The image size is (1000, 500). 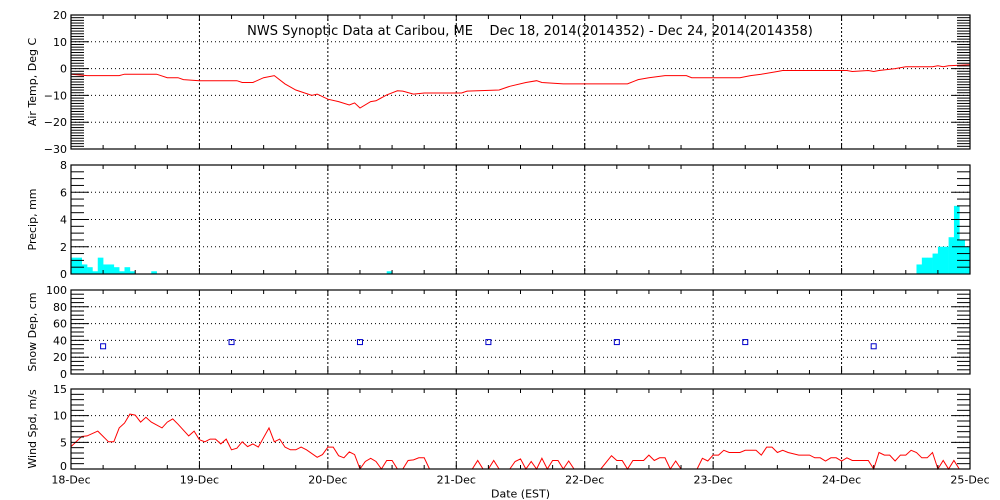 I want to click on x-tick-label: 22-Dec, so click(x=584, y=480).